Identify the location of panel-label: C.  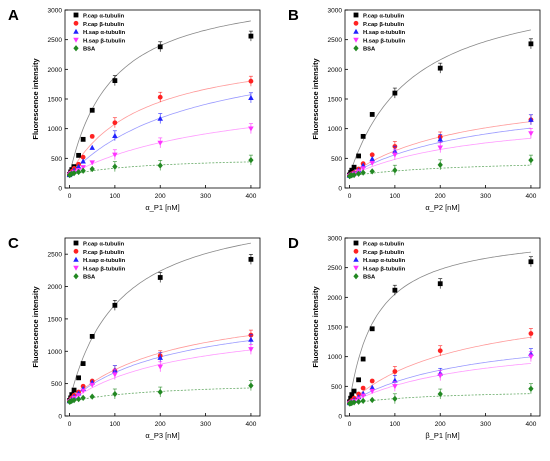
(13, 243).